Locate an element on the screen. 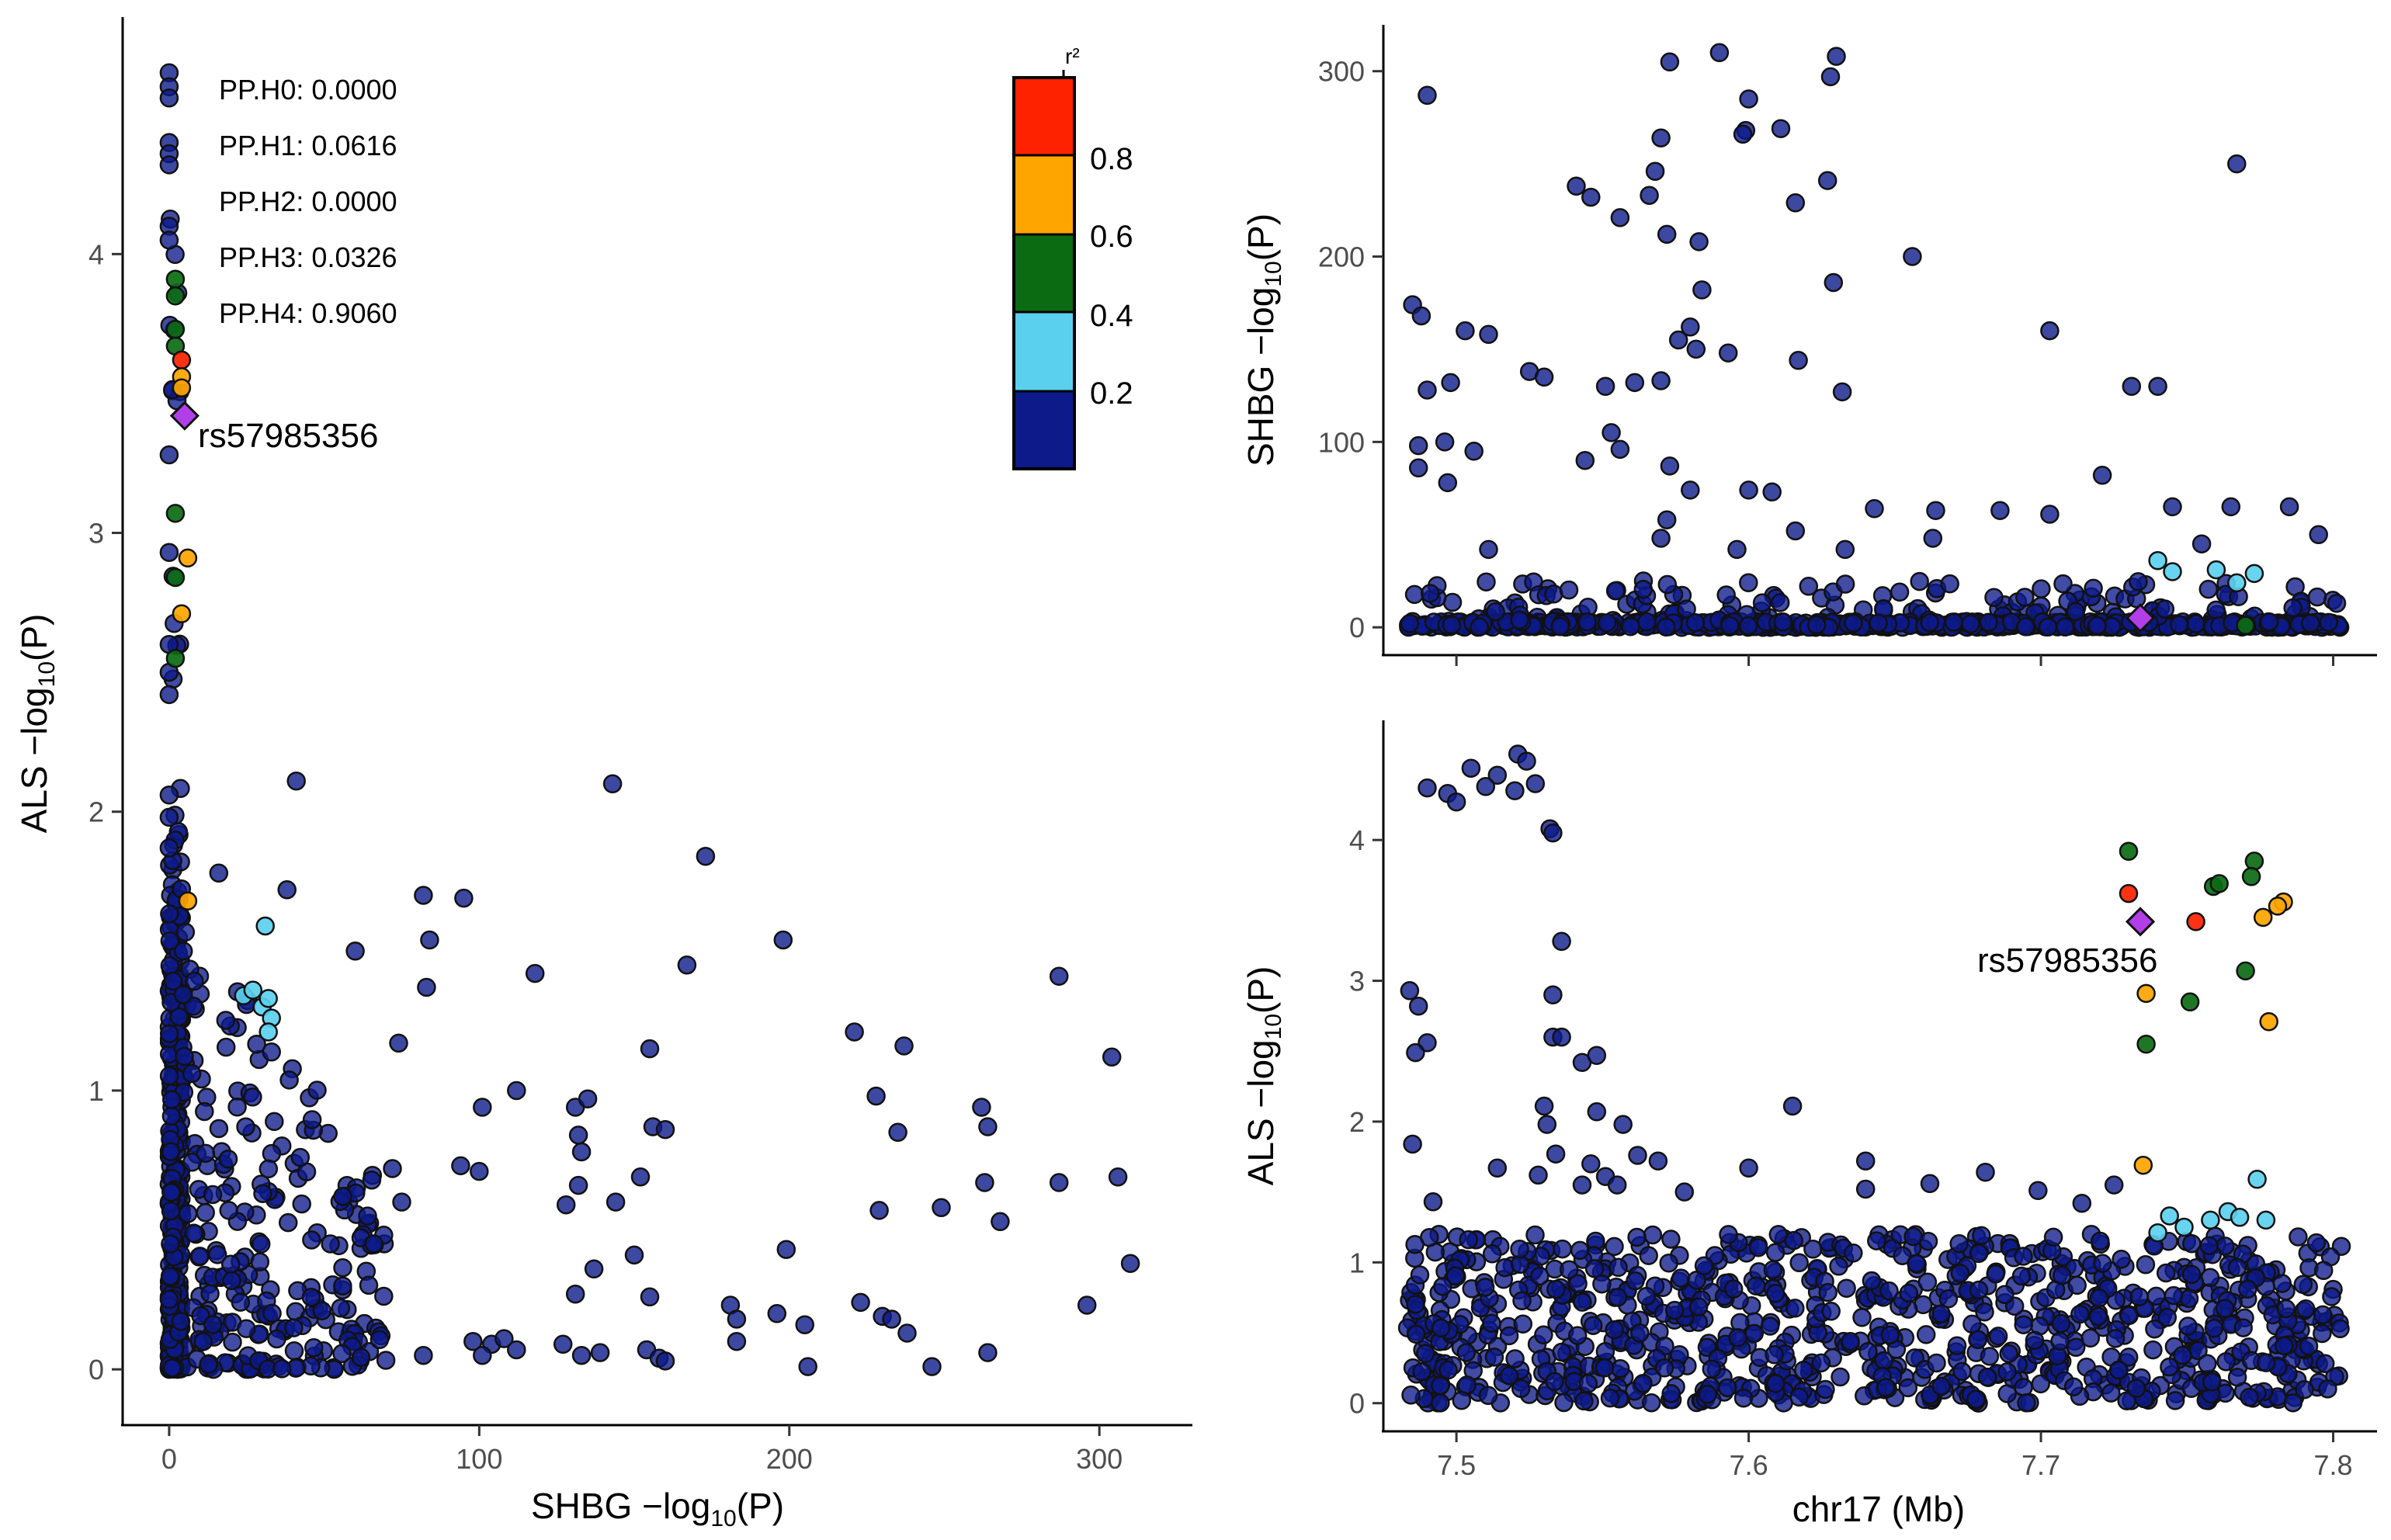 The width and height of the screenshot is (2391, 1540). y-tick-label: 1 is located at coordinates (1357, 1262).